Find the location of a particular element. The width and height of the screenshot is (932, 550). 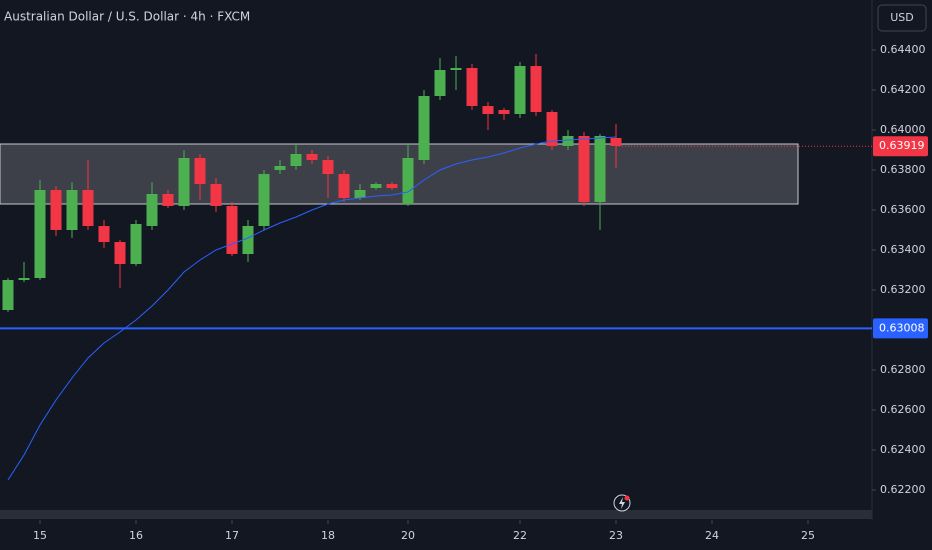

x-tick-label: 22 is located at coordinates (520, 535).